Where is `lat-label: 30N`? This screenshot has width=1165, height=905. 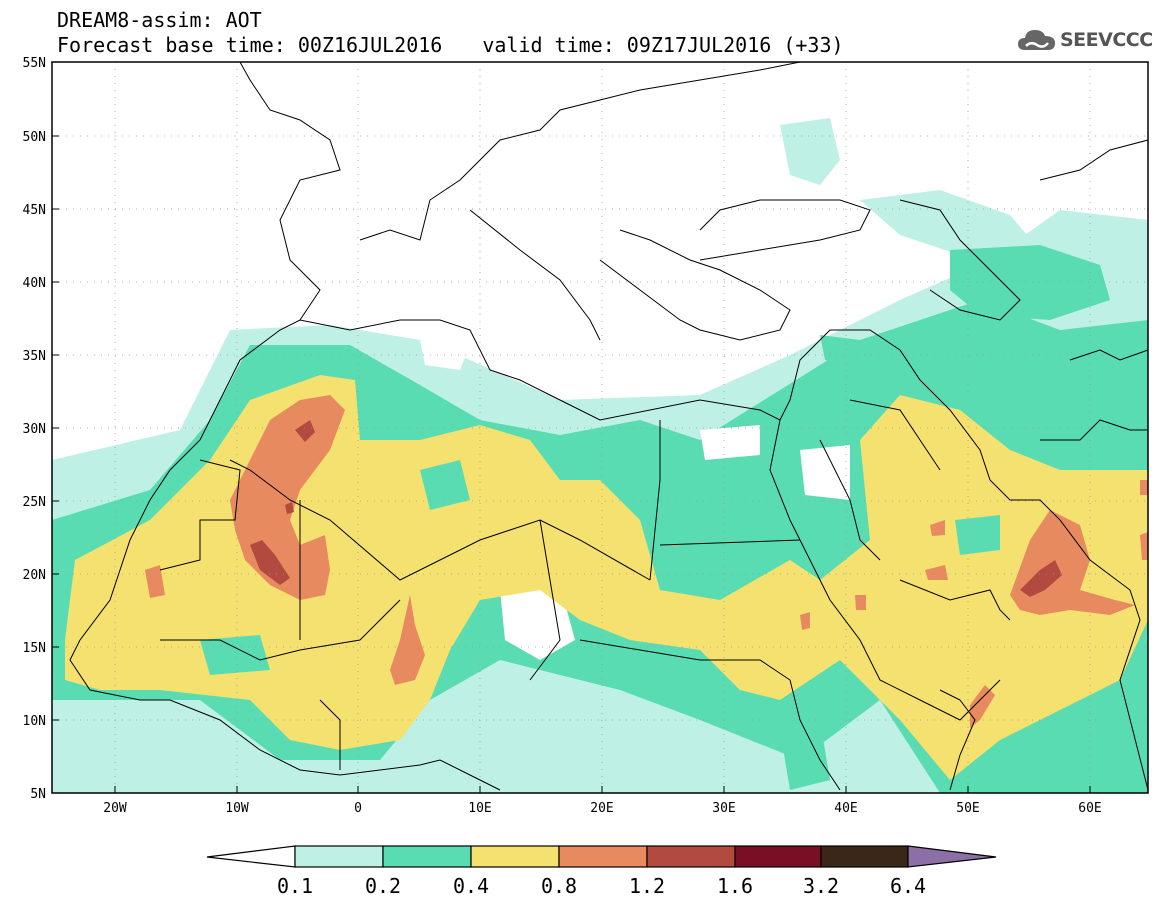
lat-label: 30N is located at coordinates (34, 429).